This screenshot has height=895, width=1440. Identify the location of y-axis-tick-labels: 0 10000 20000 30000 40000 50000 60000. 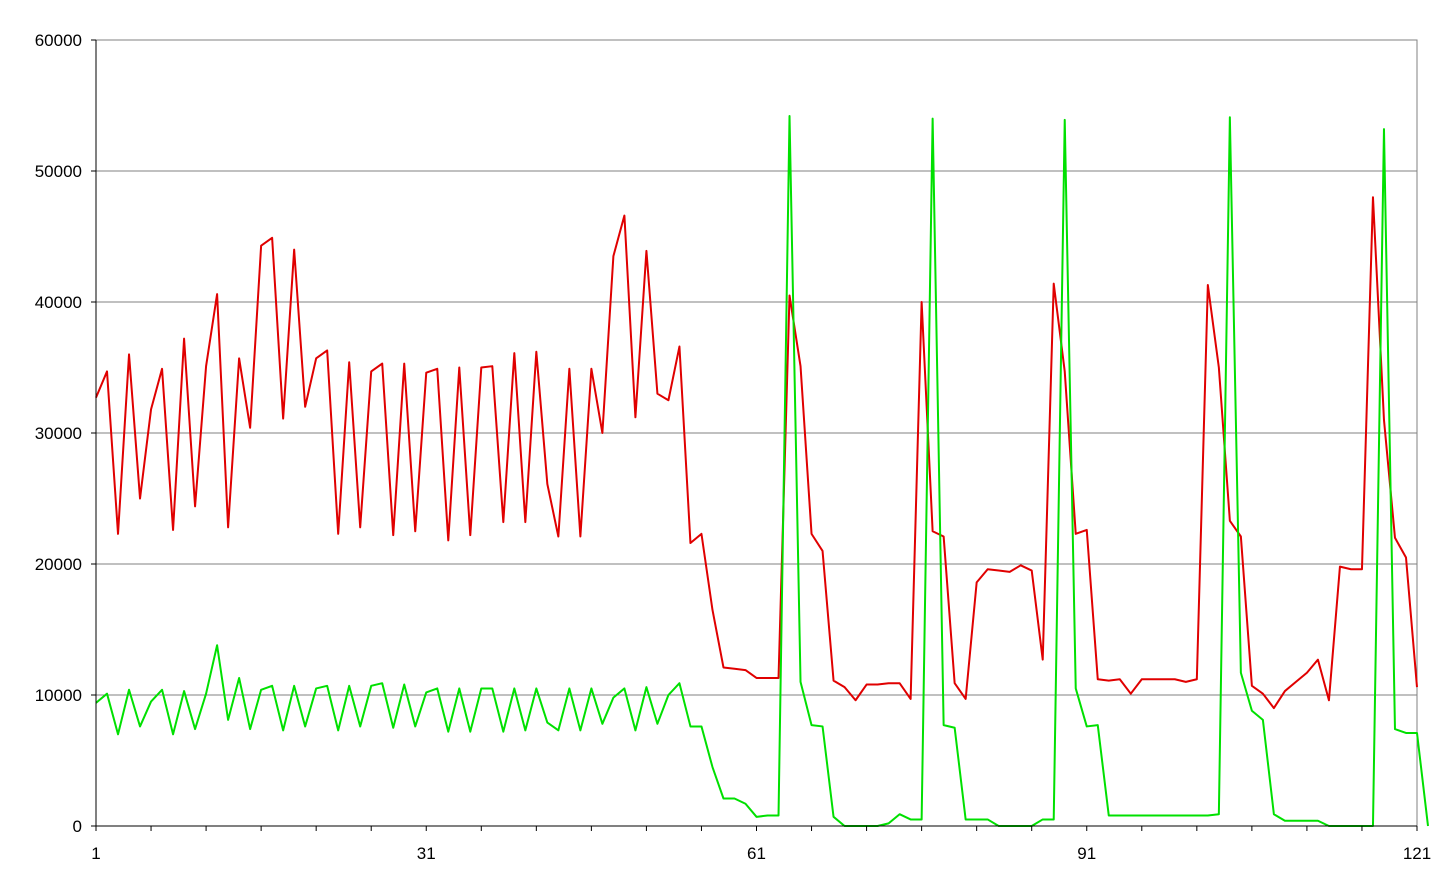
(58, 433).